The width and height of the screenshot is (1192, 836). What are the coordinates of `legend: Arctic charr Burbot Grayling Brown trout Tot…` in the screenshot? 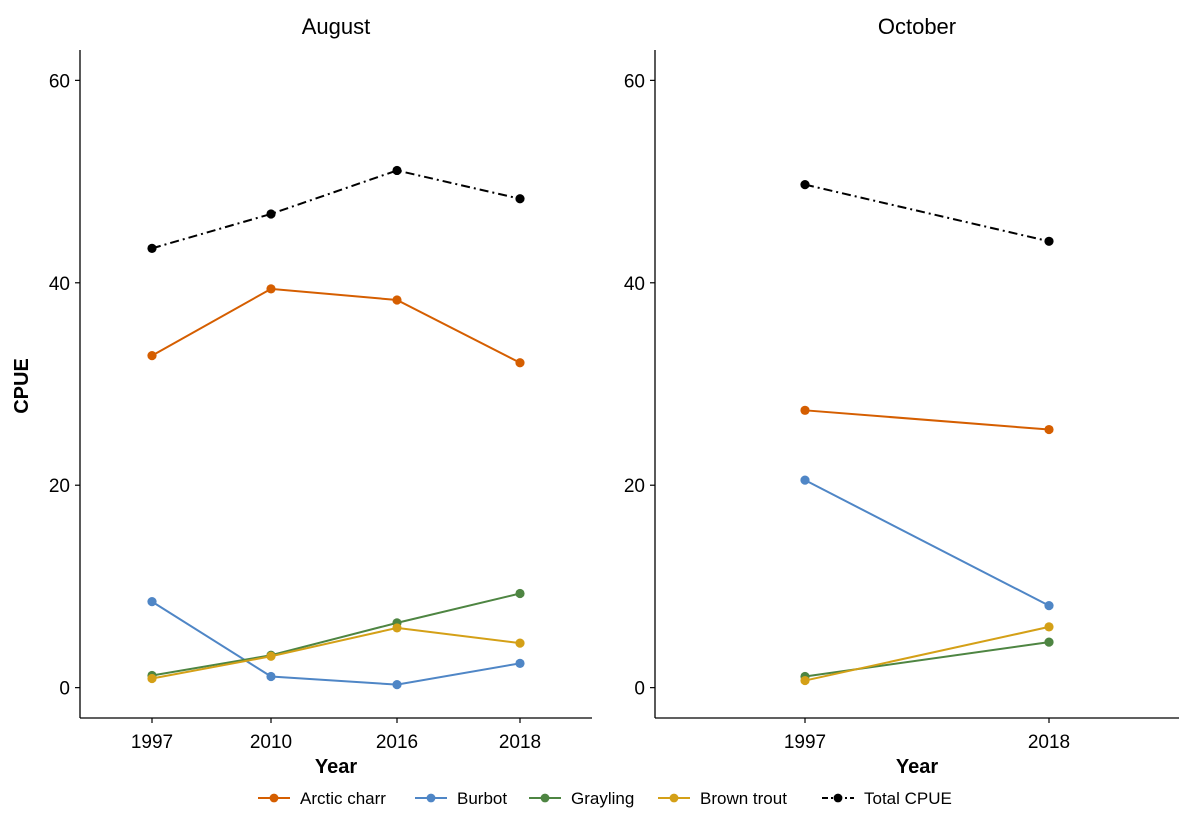 It's located at (605, 798).